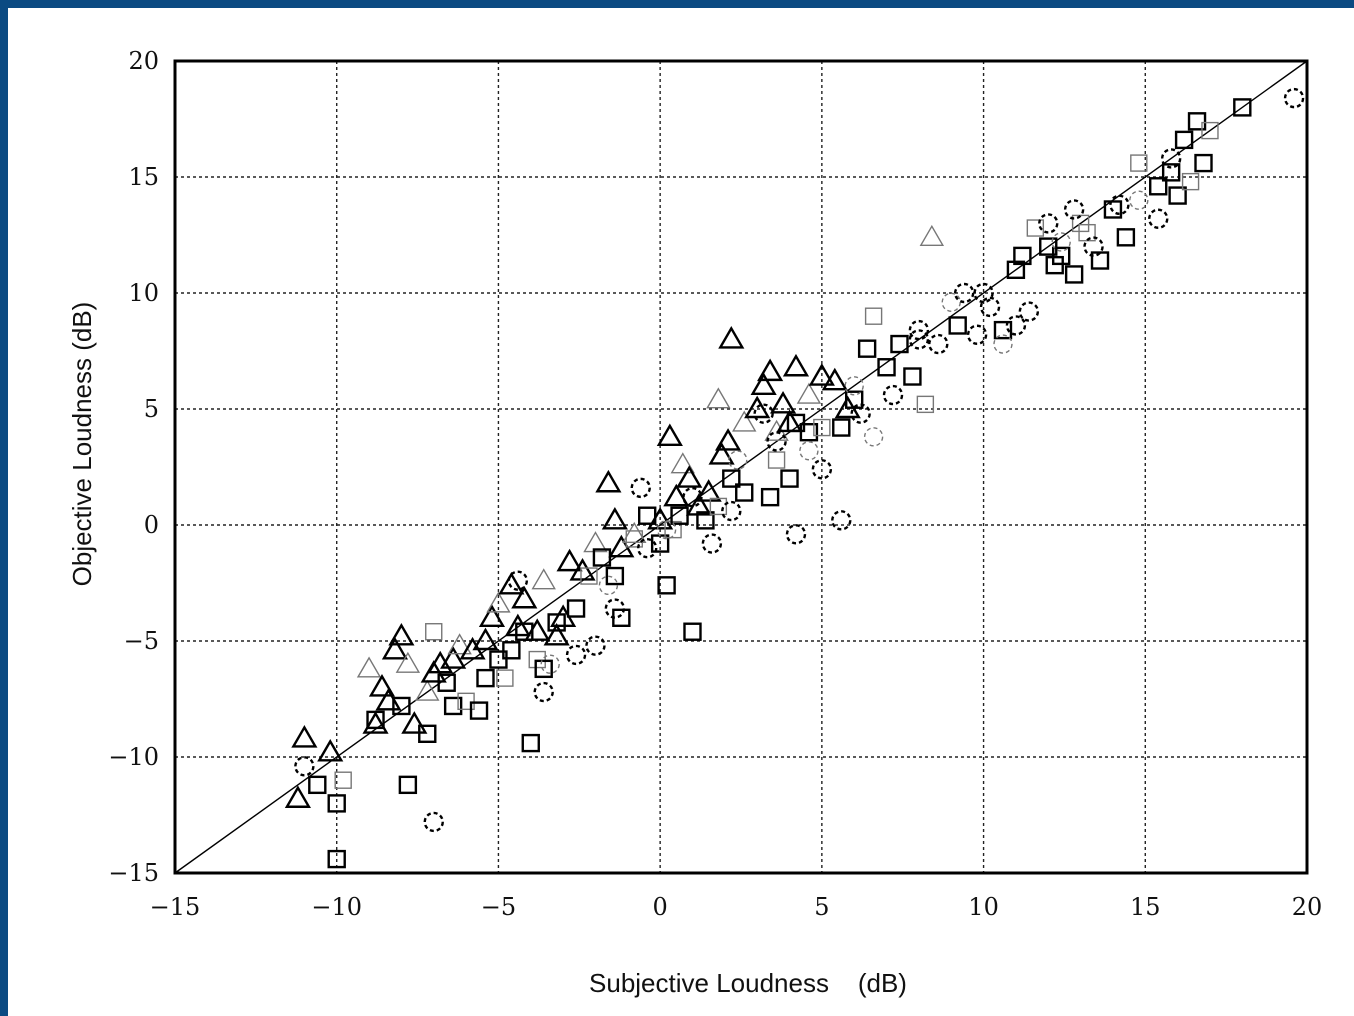  Describe the element at coordinates (133, 873) in the screenshot. I see `y-tick-label: −15` at that location.